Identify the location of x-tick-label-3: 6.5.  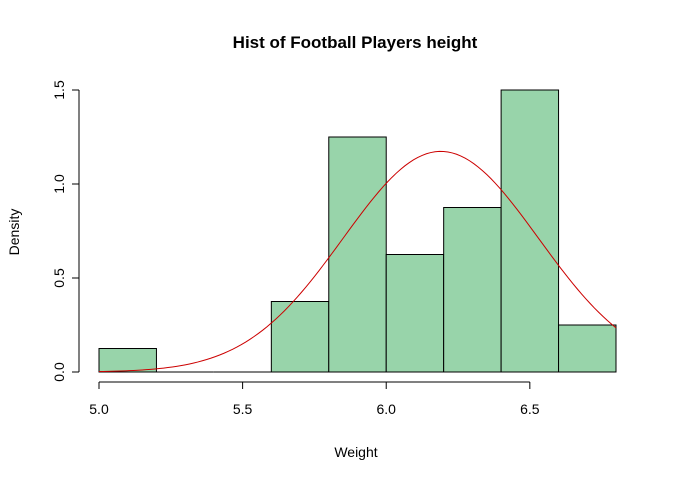
(530, 409).